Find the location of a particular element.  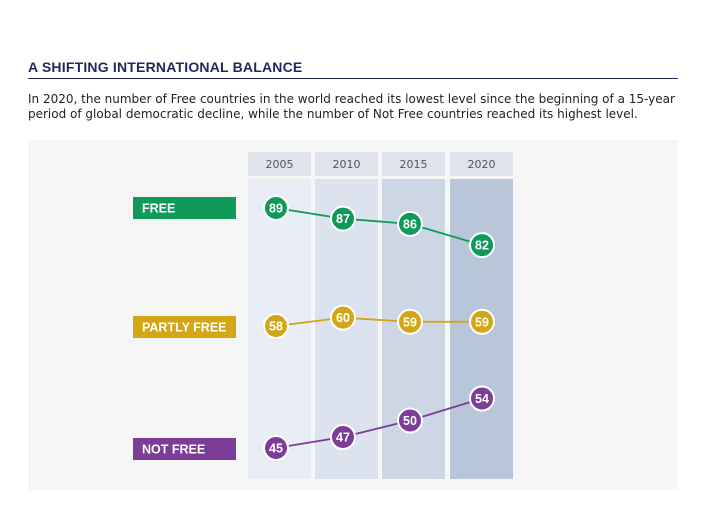

series-lines is located at coordinates (379, 328).